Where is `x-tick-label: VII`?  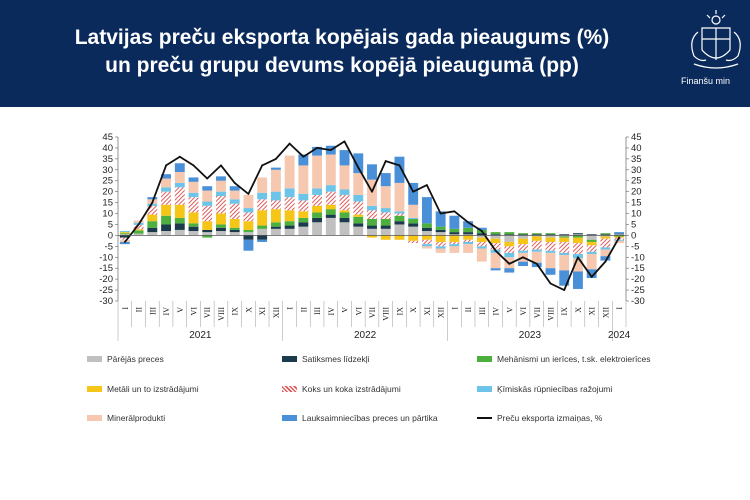
x-tick-label: VII is located at coordinates (537, 312).